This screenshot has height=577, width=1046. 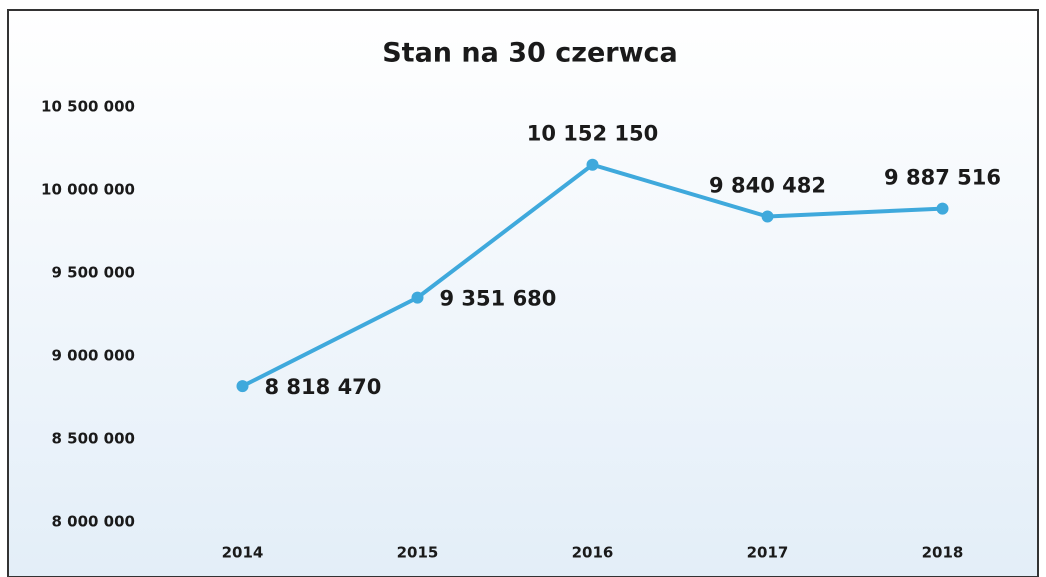 I want to click on data-label: 9 351 680, so click(x=498, y=299).